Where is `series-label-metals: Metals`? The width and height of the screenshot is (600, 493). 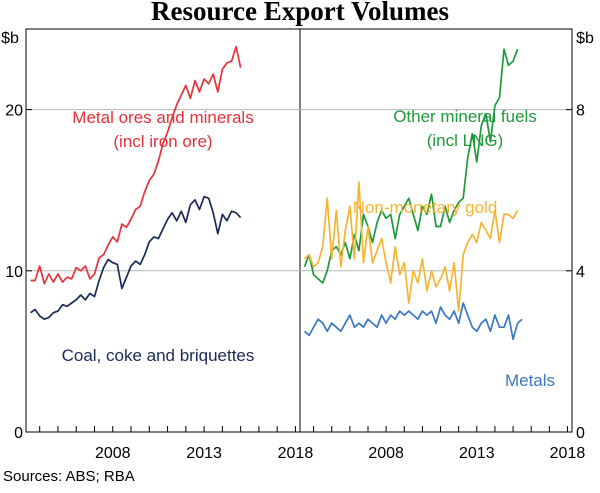 series-label-metals: Metals is located at coordinates (530, 380).